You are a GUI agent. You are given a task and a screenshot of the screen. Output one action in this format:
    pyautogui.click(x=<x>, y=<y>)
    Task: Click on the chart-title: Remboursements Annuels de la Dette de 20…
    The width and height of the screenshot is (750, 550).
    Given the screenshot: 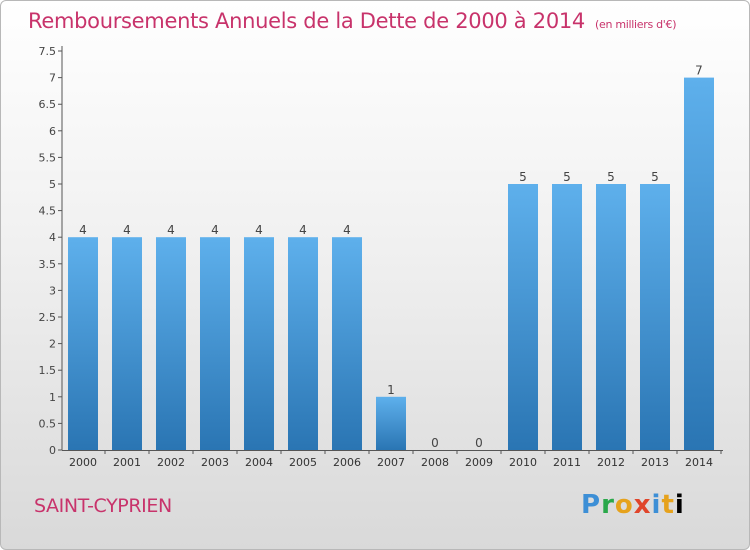 What is the action you would take?
    pyautogui.click(x=352, y=21)
    